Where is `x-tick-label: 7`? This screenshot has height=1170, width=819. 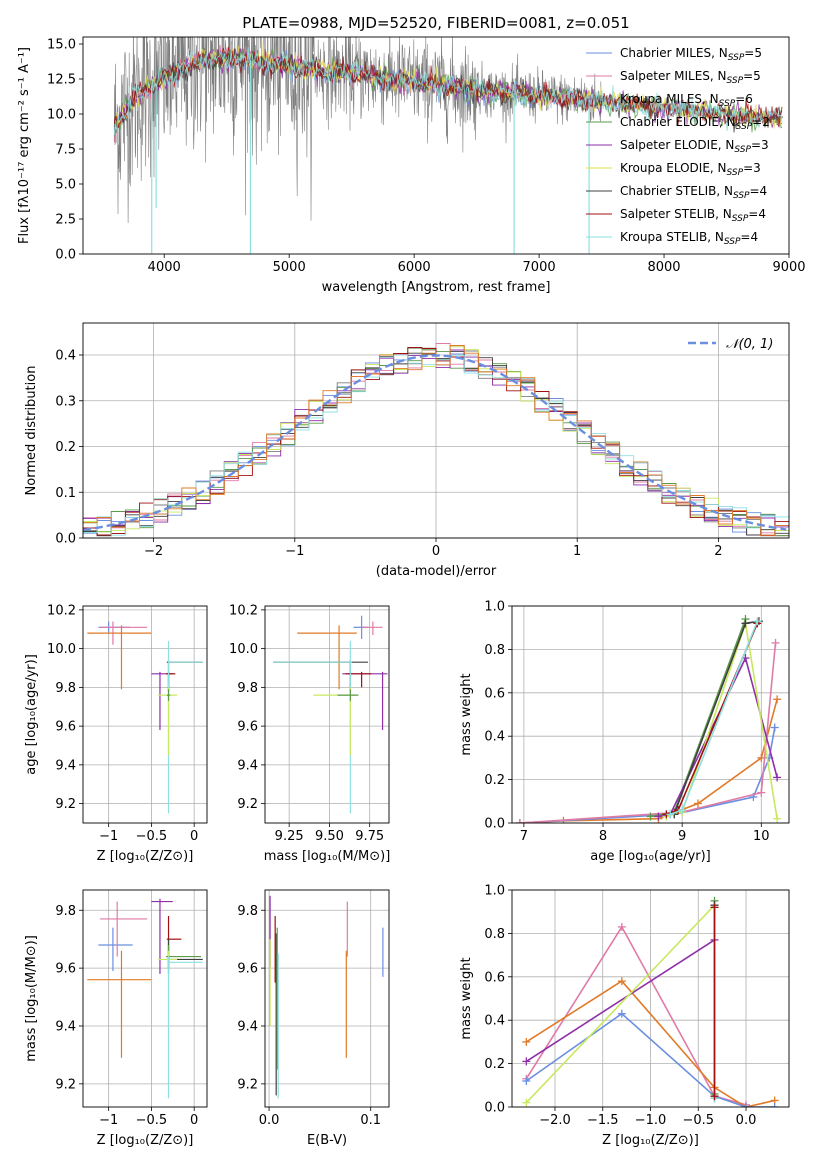
x-tick-label: 7 is located at coordinates (524, 836).